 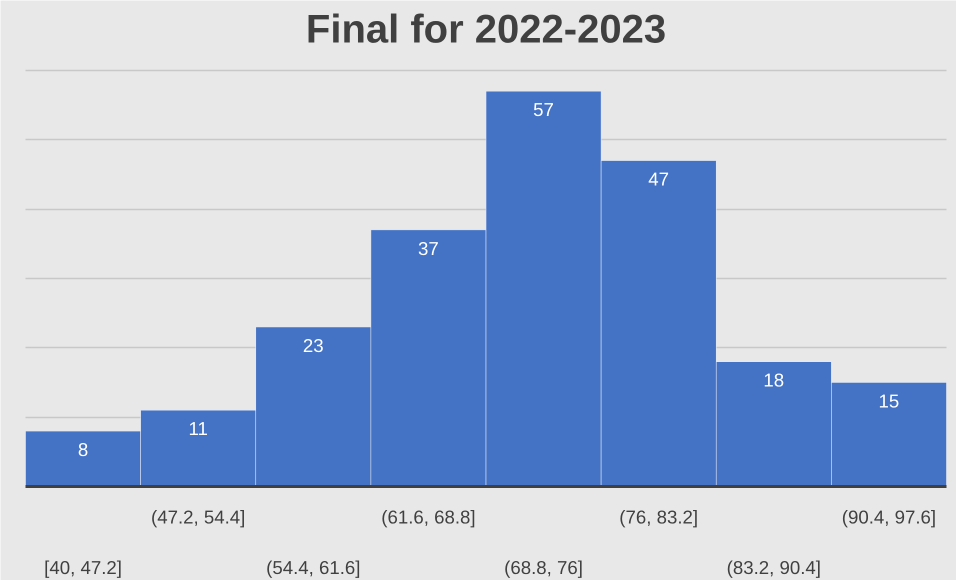 What do you see at coordinates (428, 248) in the screenshot?
I see `data-label: 37` at bounding box center [428, 248].